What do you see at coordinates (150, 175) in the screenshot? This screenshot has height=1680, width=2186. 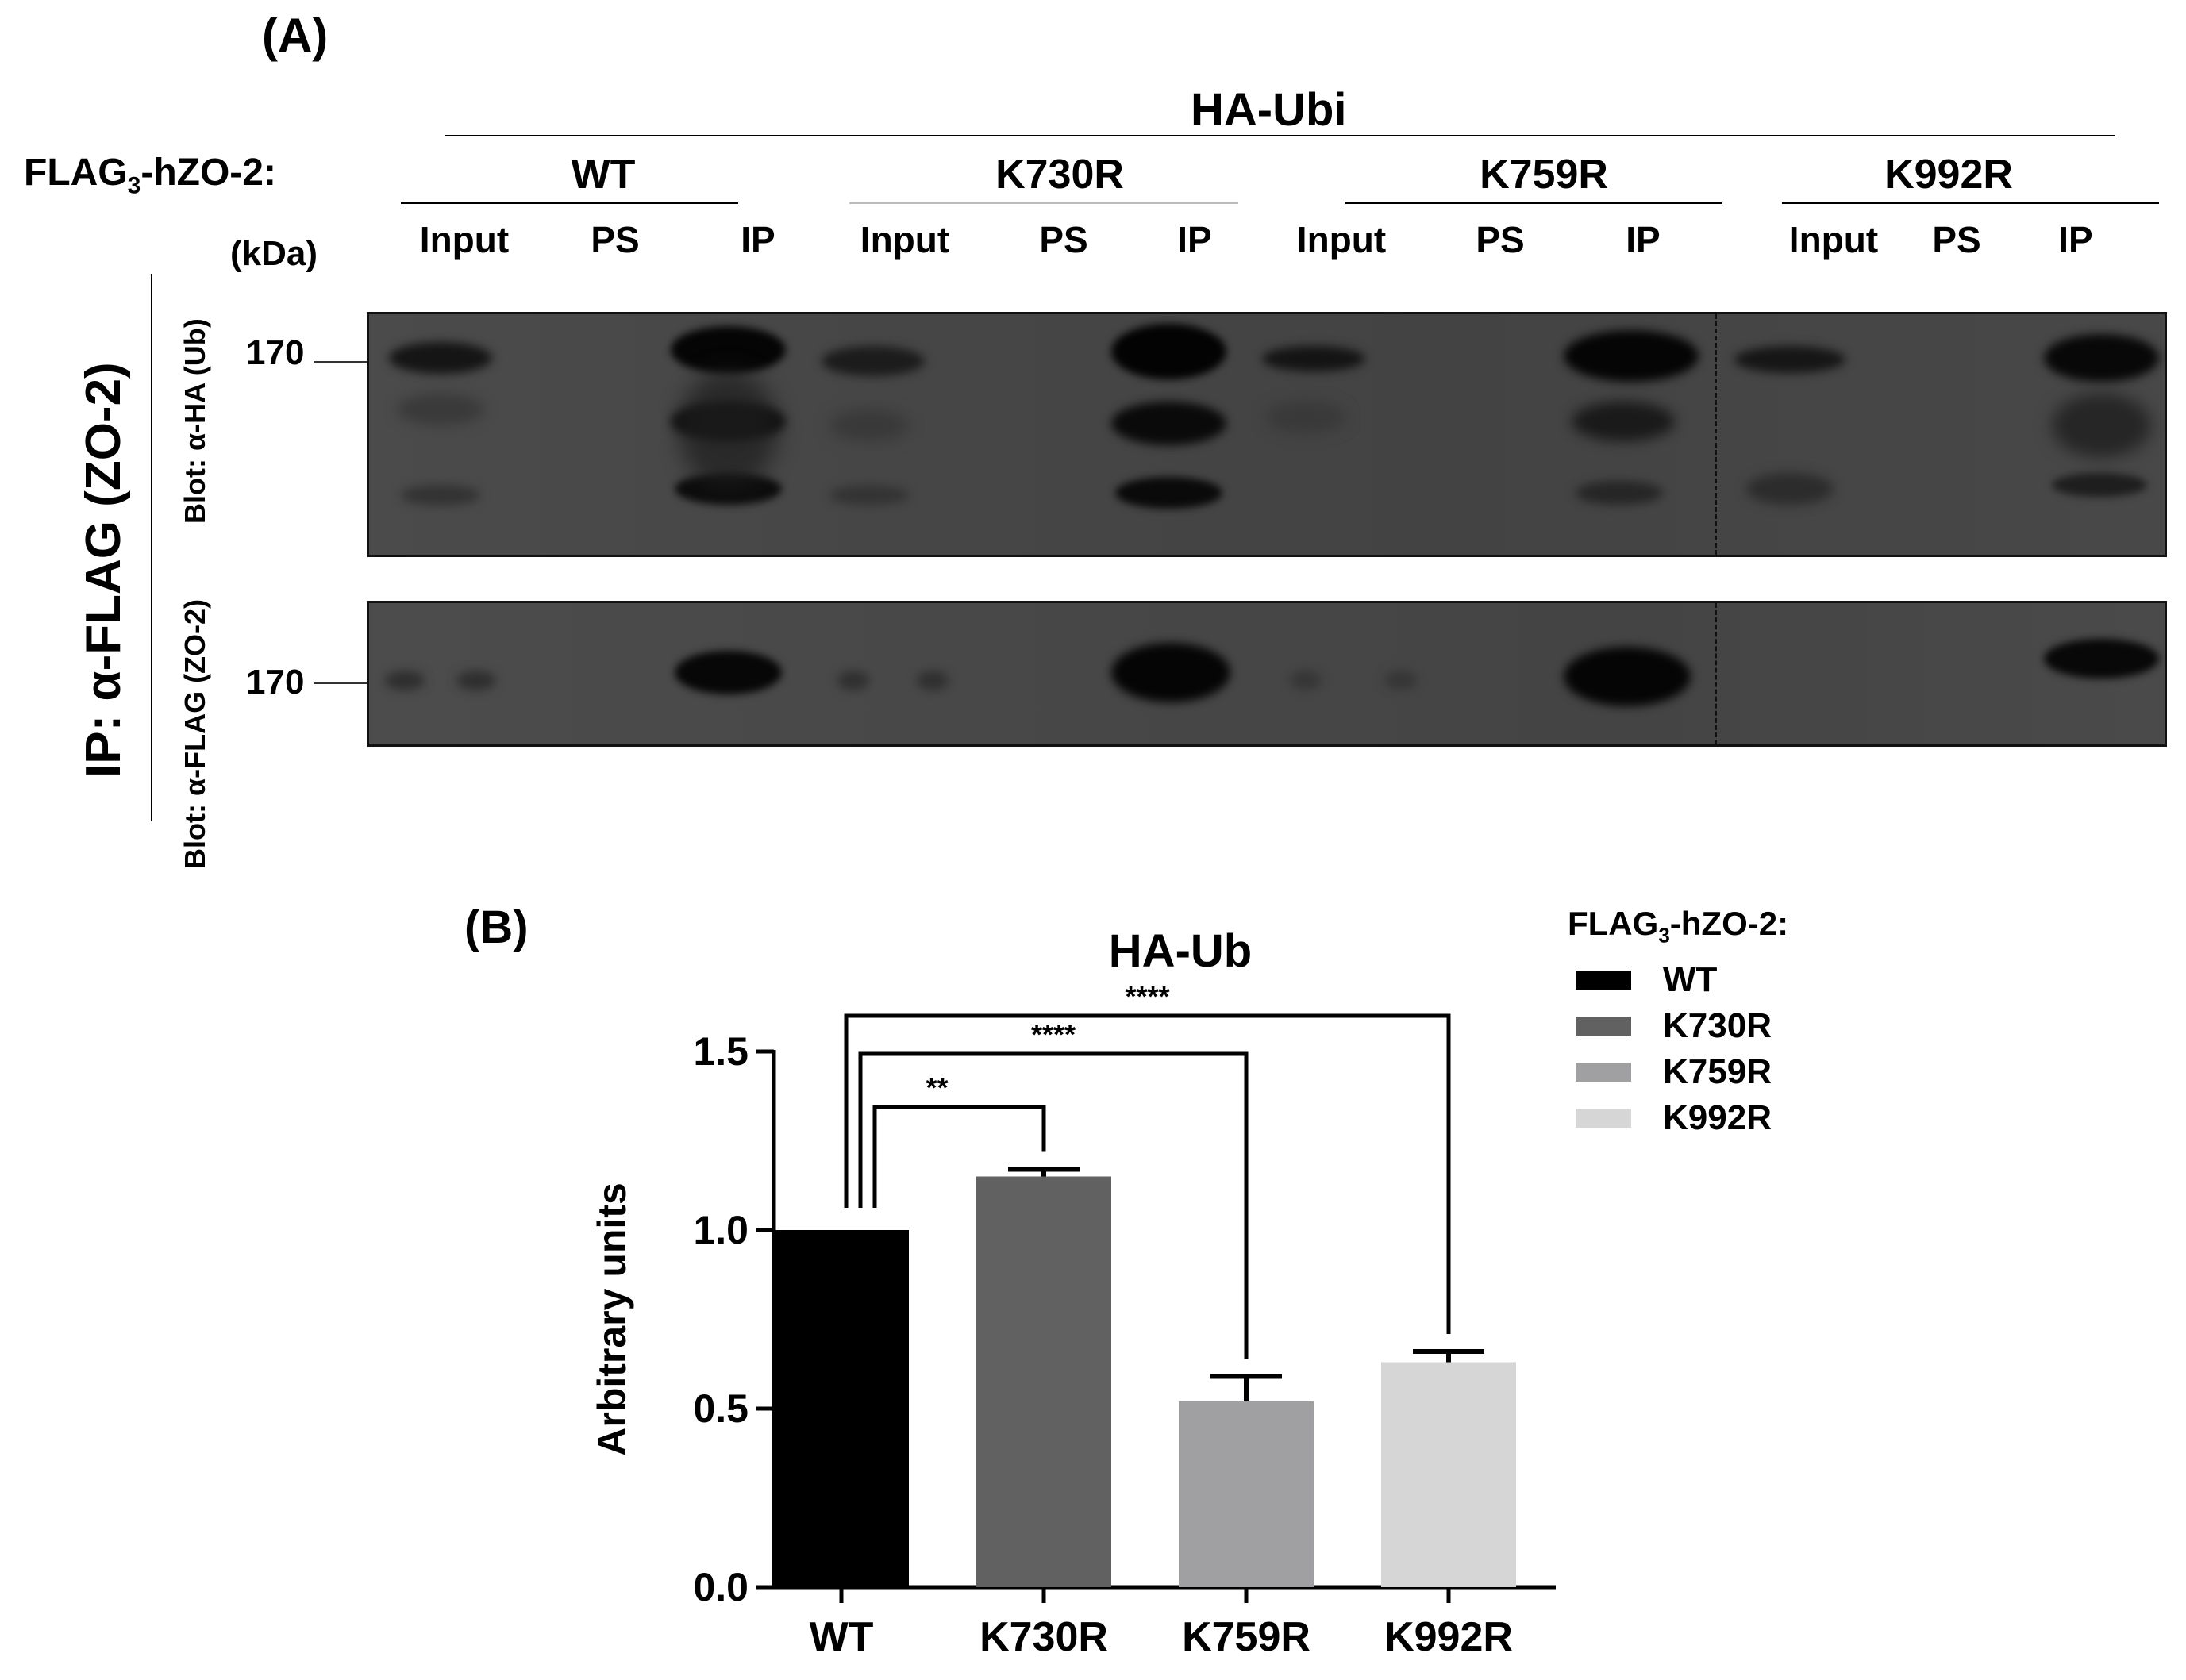 I see `flag-construct-label: FLAG3-hZO-2:` at bounding box center [150, 175].